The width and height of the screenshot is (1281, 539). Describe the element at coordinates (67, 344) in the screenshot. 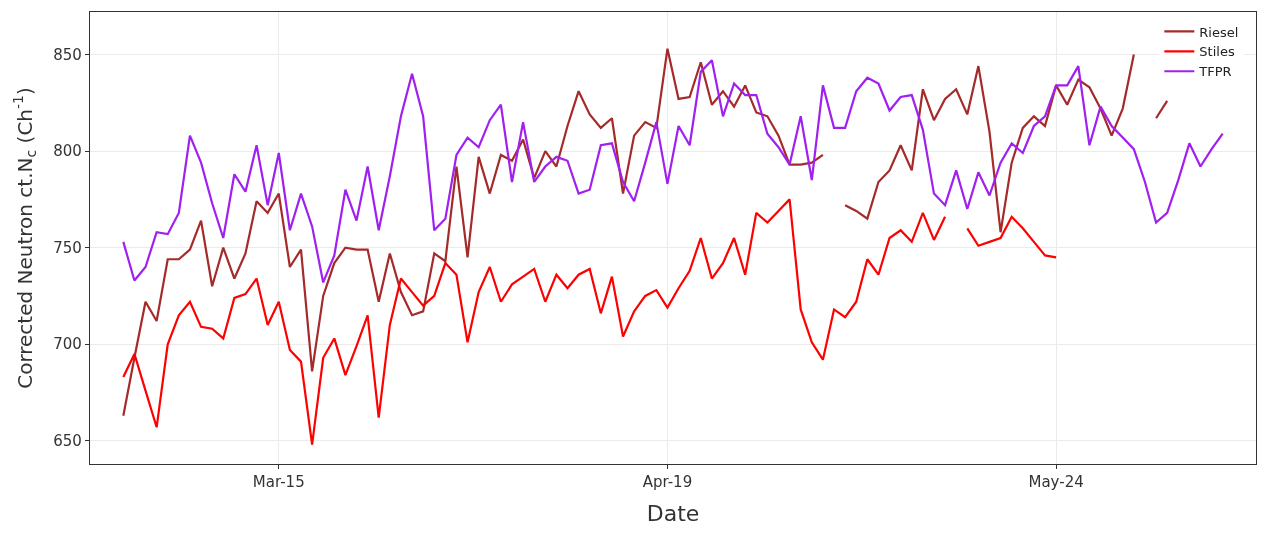

I see `y-tick-label: 700` at that location.